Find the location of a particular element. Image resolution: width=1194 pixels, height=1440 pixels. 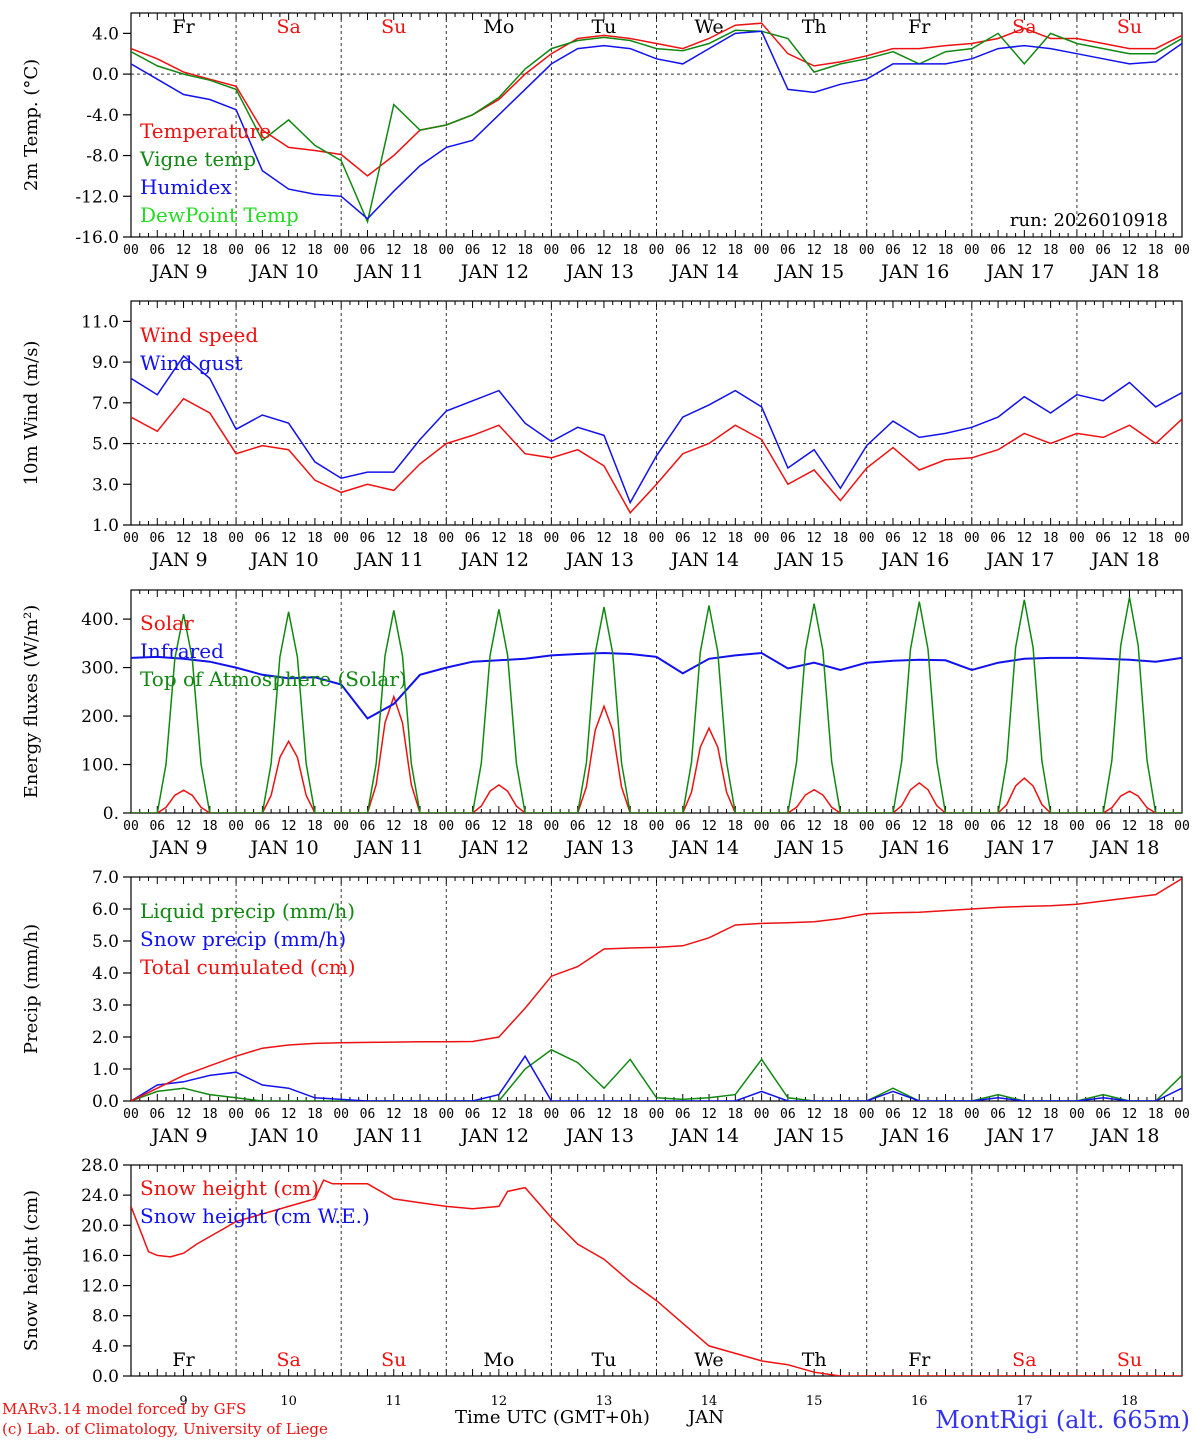

date-label: JAN 16 is located at coordinates (914, 848).